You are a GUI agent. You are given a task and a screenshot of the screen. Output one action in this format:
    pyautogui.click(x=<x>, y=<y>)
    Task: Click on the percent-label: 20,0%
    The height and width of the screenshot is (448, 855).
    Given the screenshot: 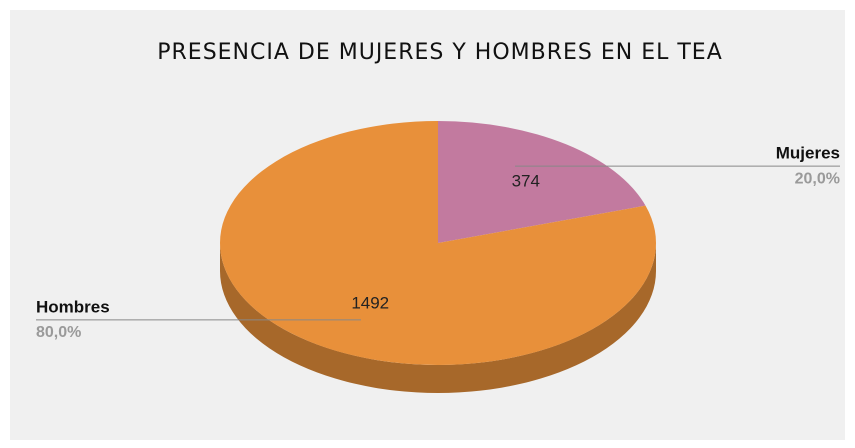 What is the action you would take?
    pyautogui.click(x=817, y=178)
    